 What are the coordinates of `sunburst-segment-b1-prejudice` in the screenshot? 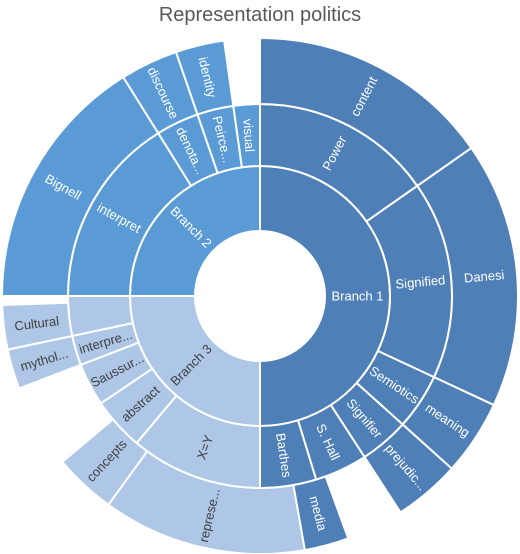 It's located at (408, 468).